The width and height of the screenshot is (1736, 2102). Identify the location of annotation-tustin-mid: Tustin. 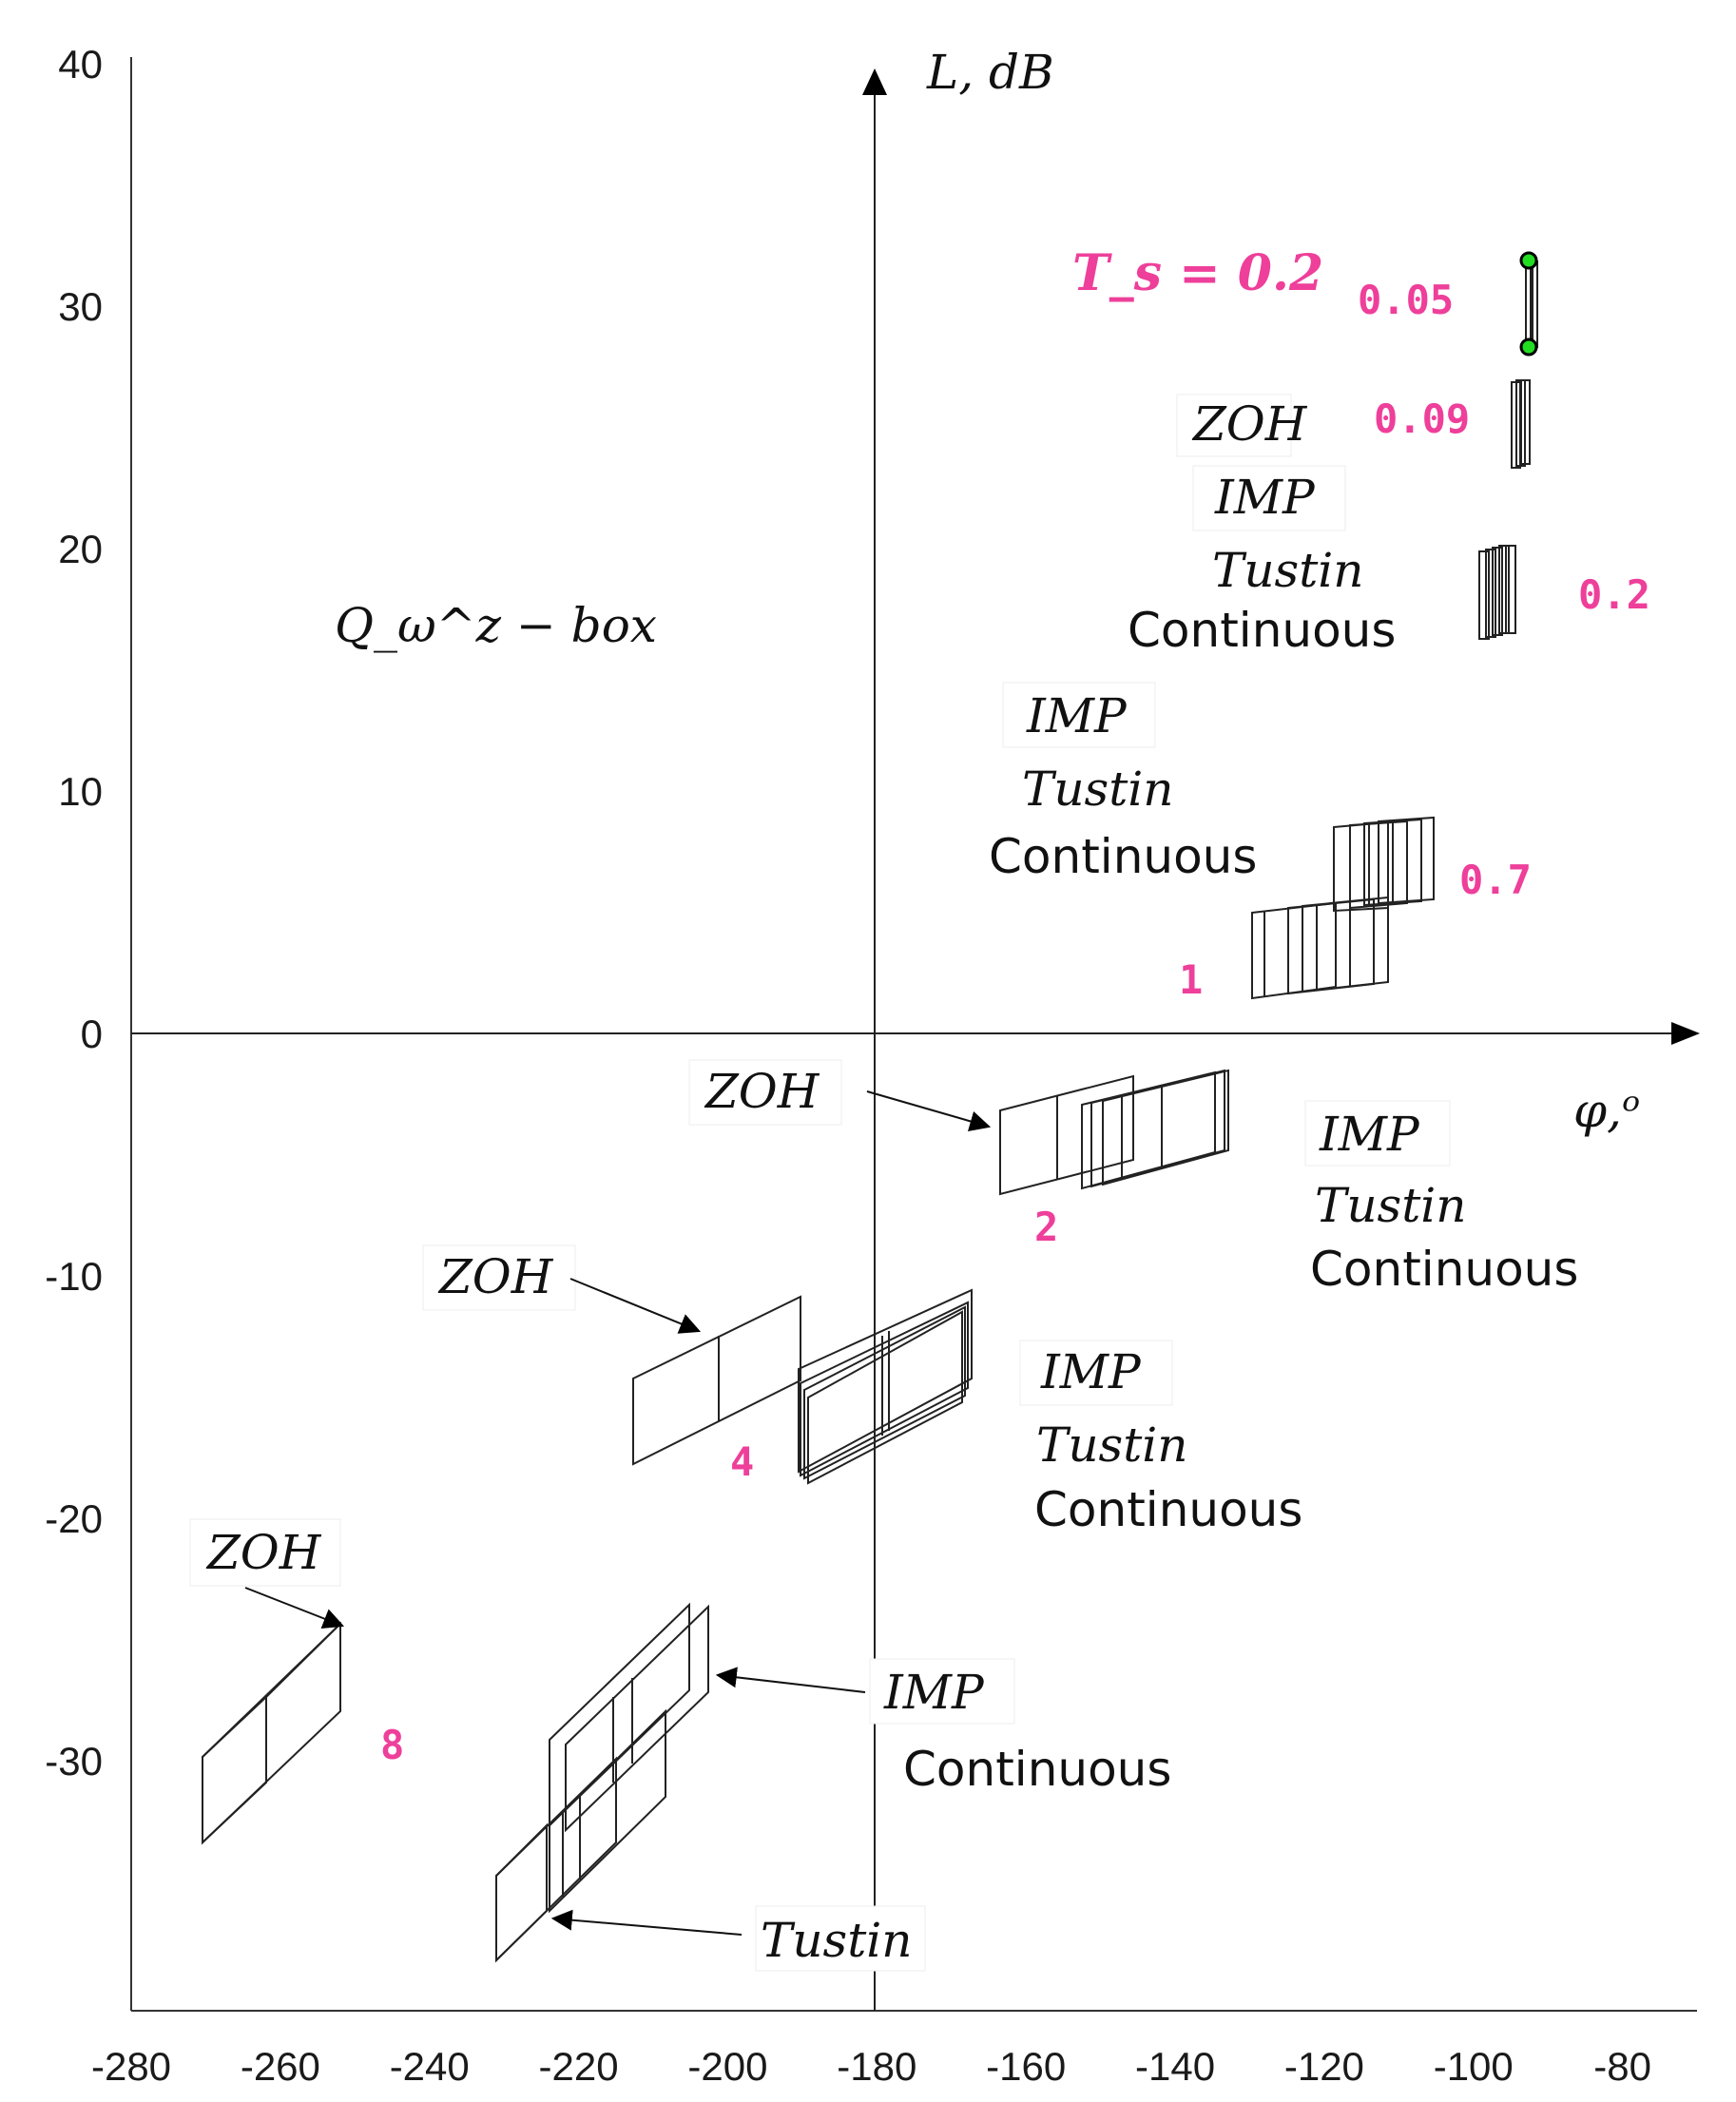
(1098, 789).